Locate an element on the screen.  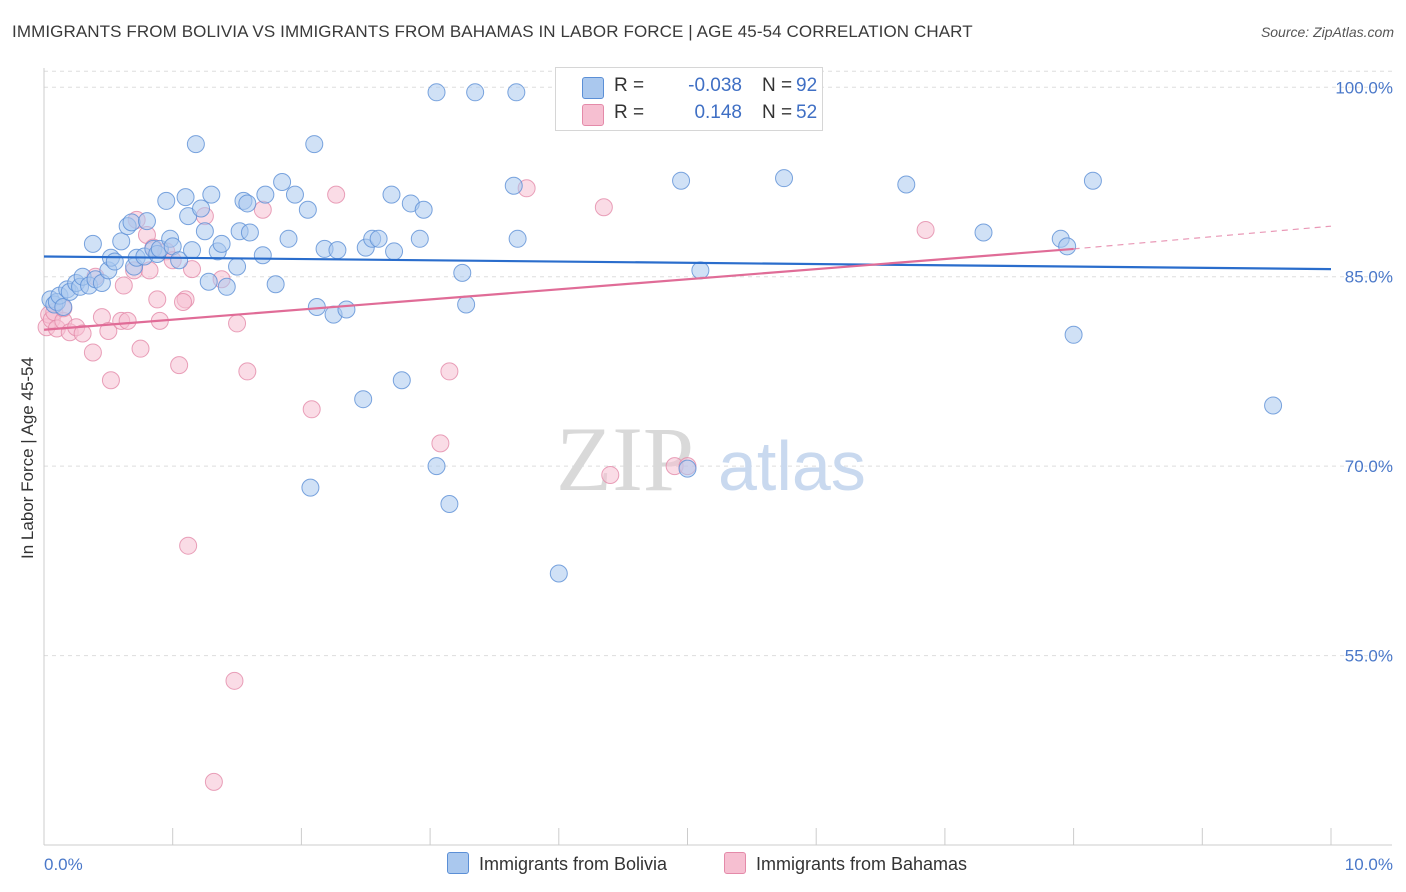
bahamas-trend-extension is located at coordinates (1202, 237).